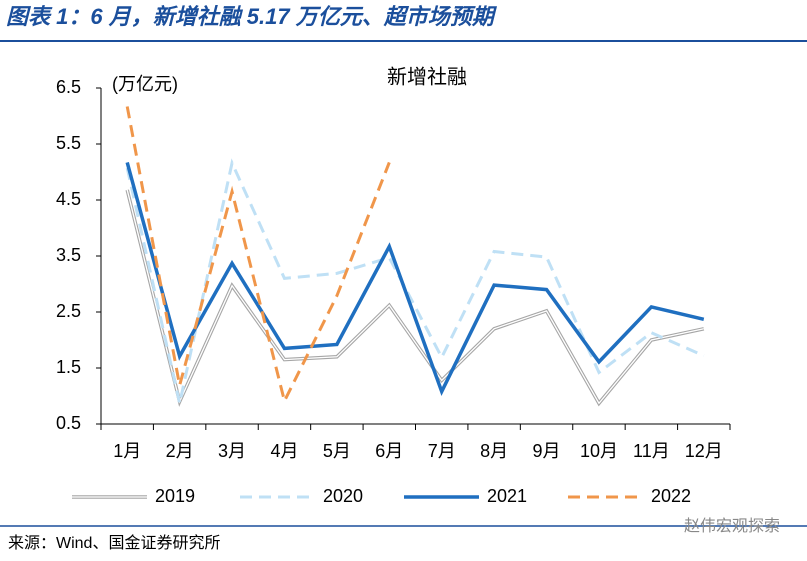 The width and height of the screenshot is (807, 561). Describe the element at coordinates (427, 76) in the screenshot. I see `chart-title: 新增社融` at that location.